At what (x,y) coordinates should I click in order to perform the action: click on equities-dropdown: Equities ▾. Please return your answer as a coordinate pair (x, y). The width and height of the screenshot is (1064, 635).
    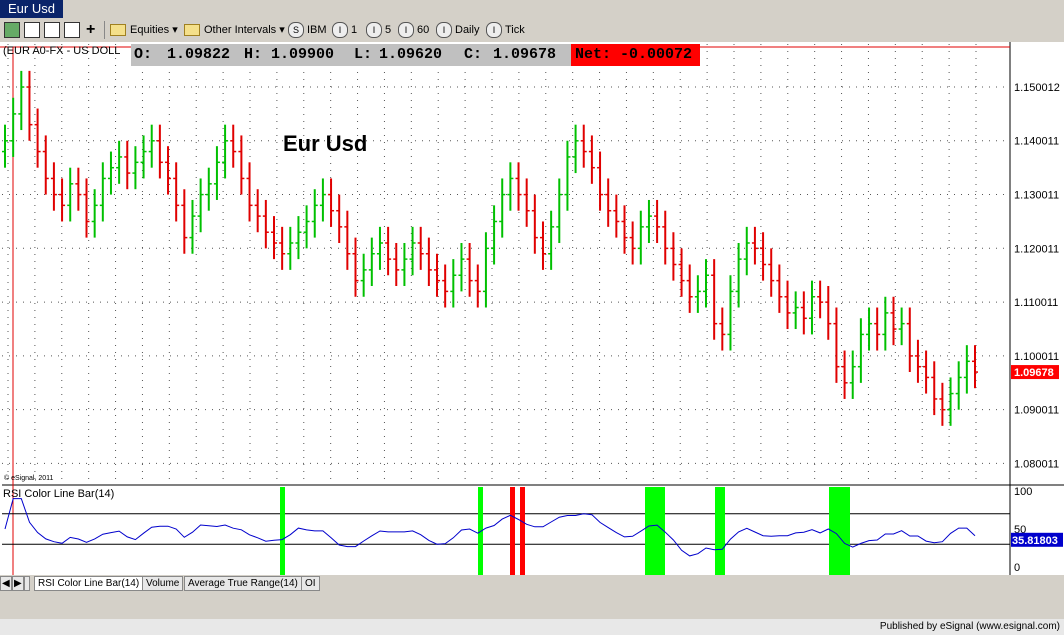
    Looking at the image, I should click on (144, 30).